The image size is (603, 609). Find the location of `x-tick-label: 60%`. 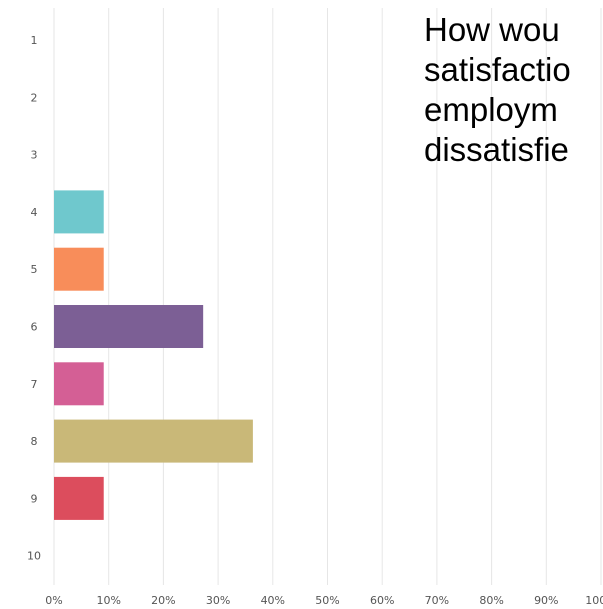

x-tick-label: 60% is located at coordinates (382, 600).